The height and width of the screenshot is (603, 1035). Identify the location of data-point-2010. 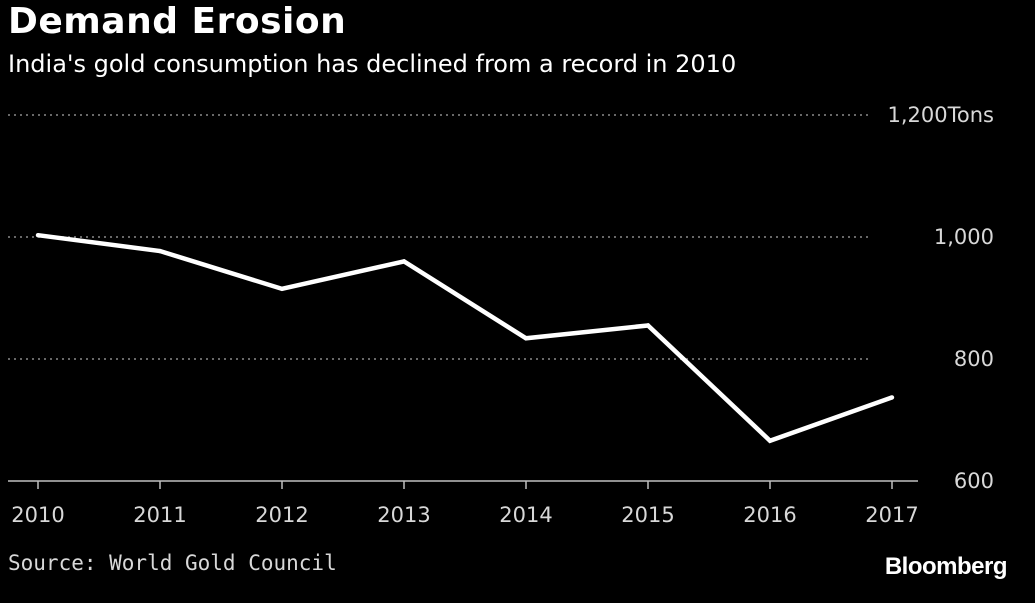
(38, 235).